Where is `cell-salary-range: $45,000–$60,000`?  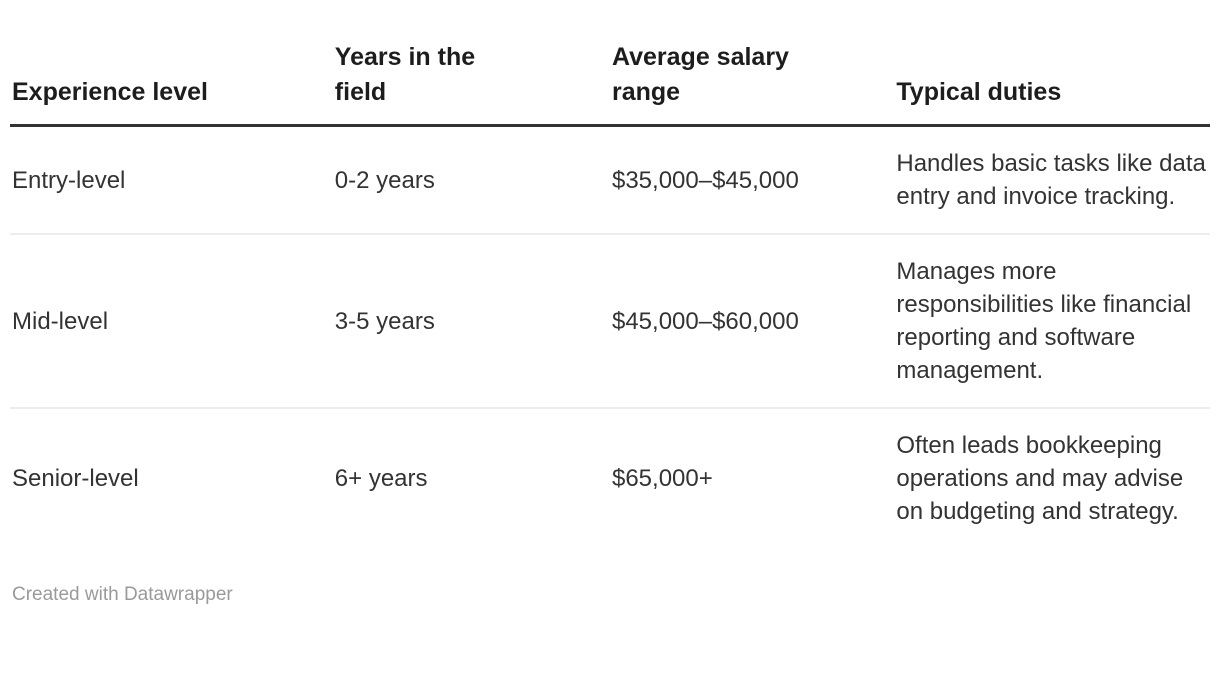
cell-salary-range: $45,000–$60,000 is located at coordinates (752, 320).